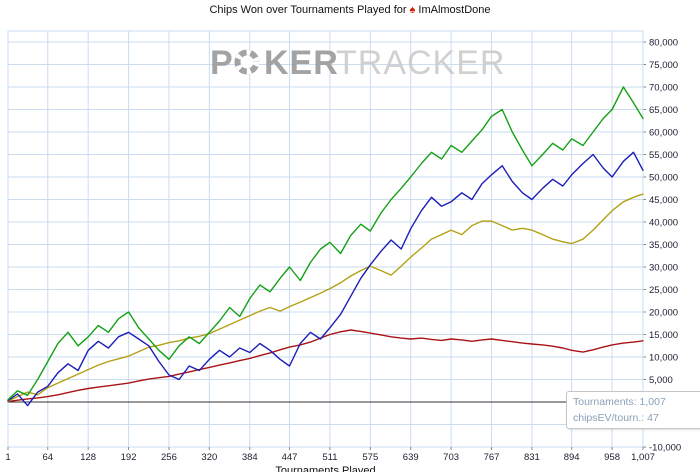 This screenshot has height=472, width=700. What do you see at coordinates (663, 43) in the screenshot?
I see `y-tick-label: 80,000` at bounding box center [663, 43].